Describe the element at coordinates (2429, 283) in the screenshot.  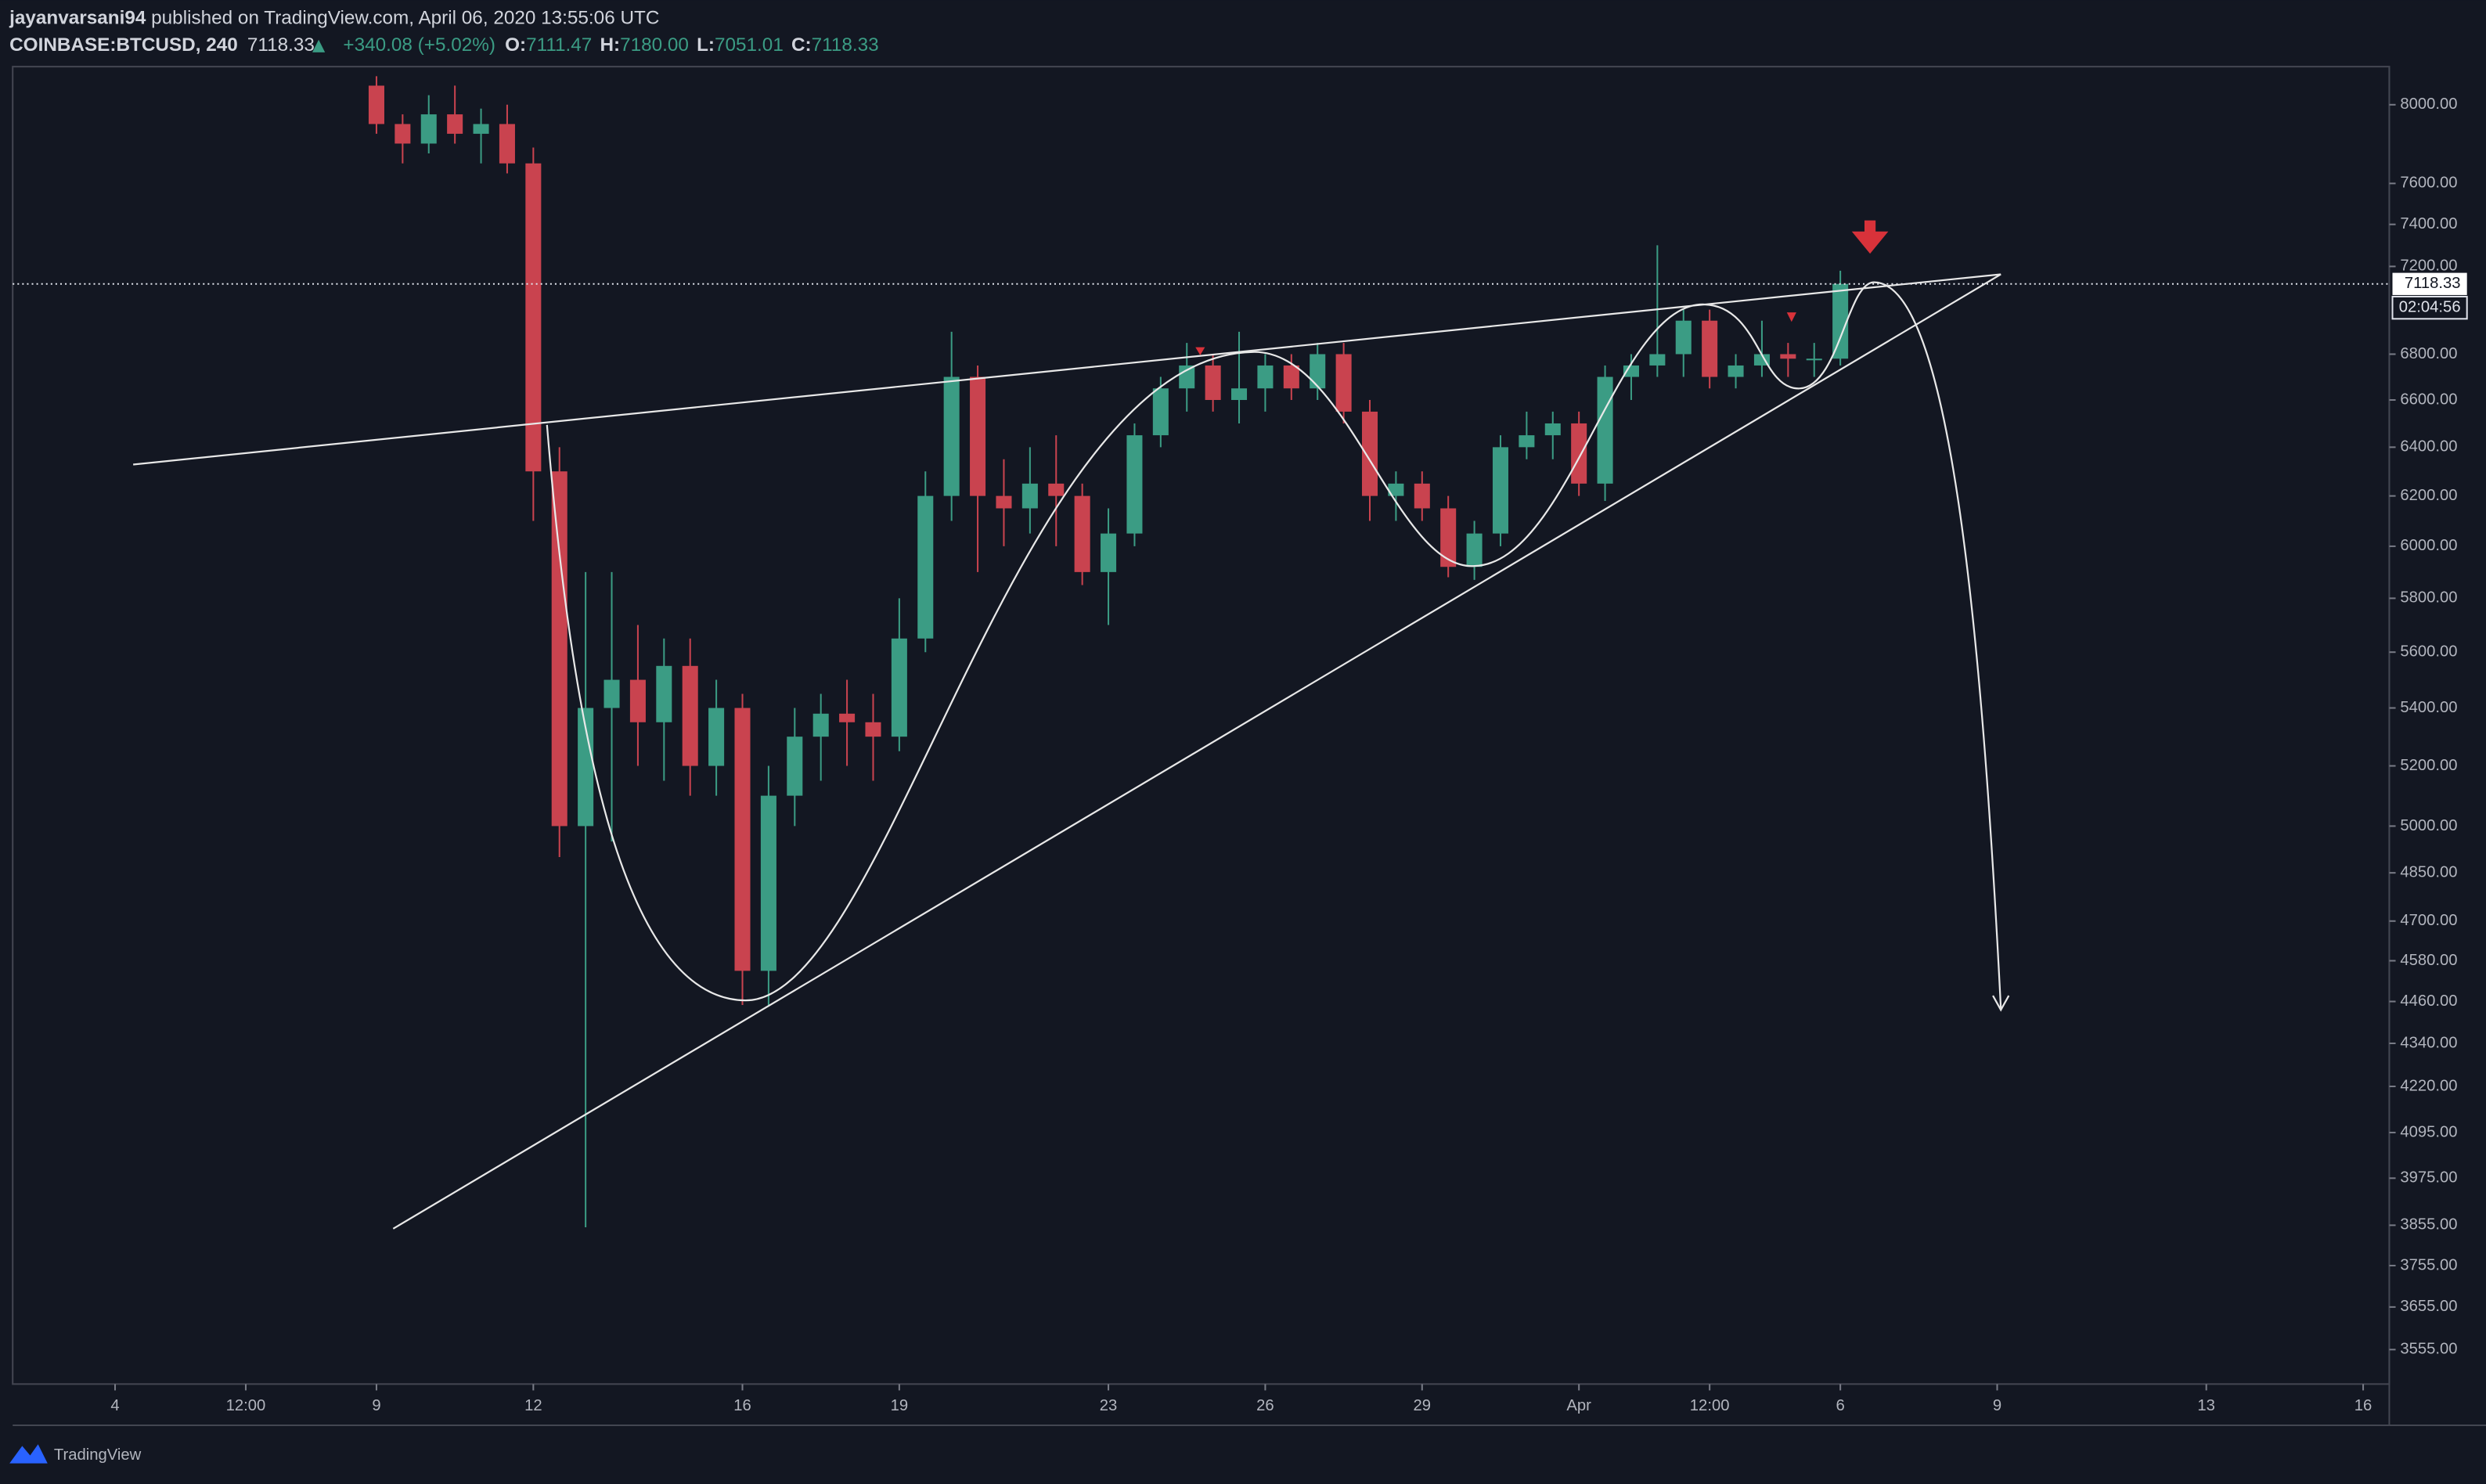
I see `last-price-tag` at that location.